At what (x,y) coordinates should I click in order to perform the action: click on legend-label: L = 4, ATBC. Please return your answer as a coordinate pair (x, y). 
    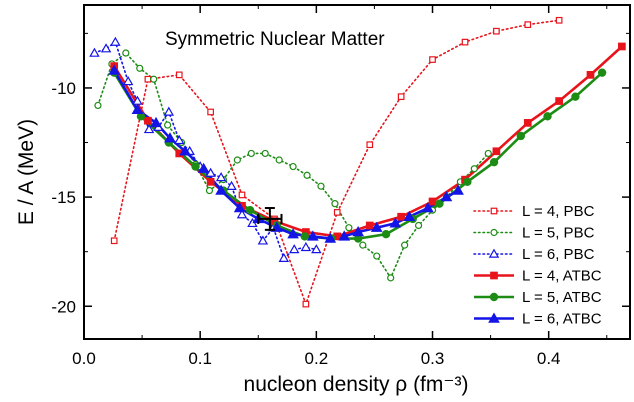
    Looking at the image, I should click on (562, 276).